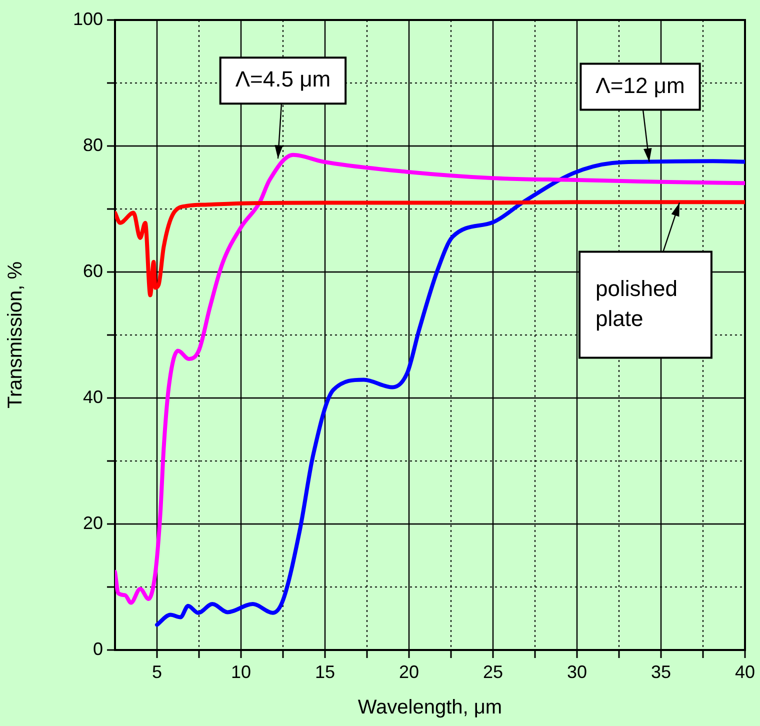  I want to click on annotation: Λ=4.5 μm, so click(283, 79).